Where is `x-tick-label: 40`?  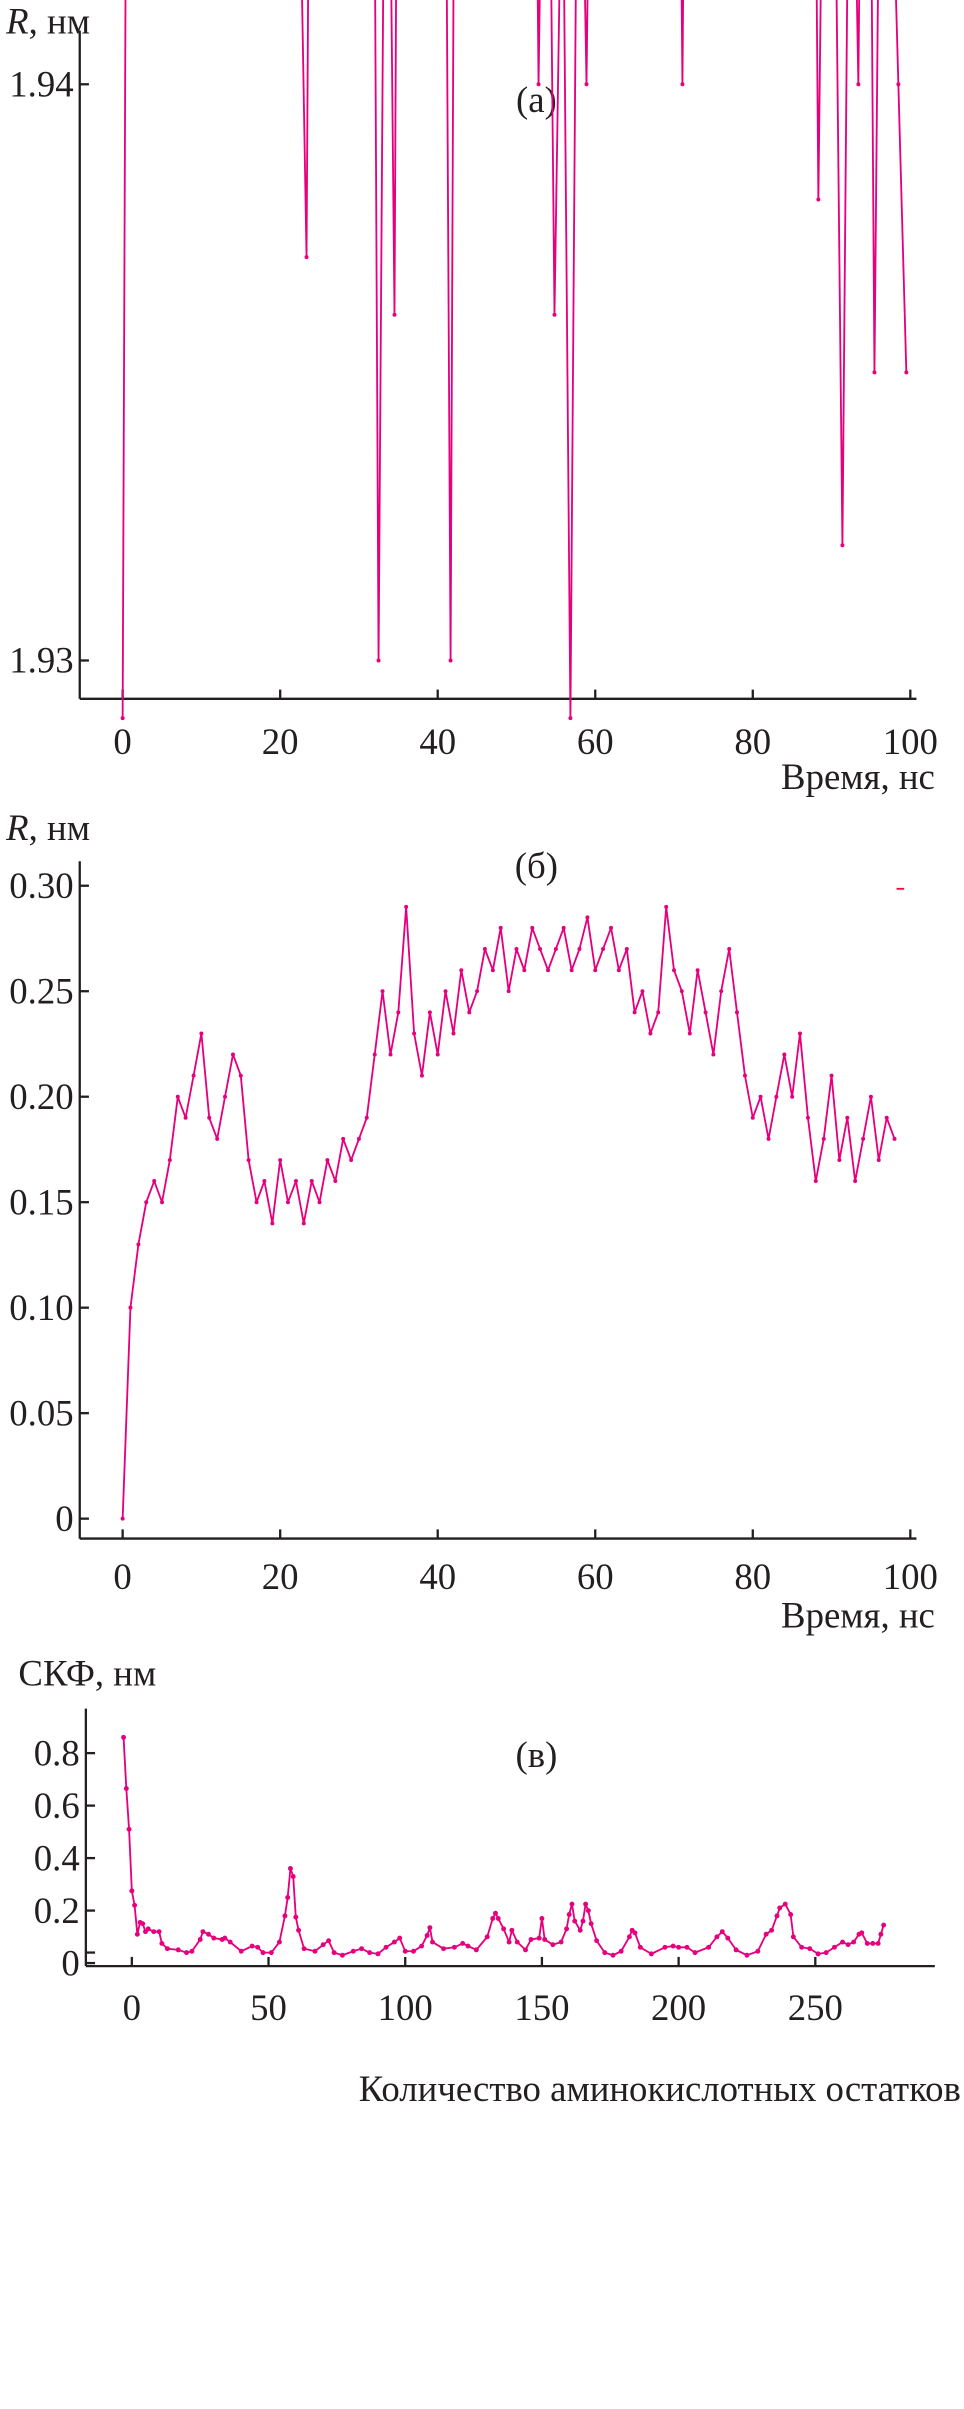
x-tick-label: 40 is located at coordinates (437, 741).